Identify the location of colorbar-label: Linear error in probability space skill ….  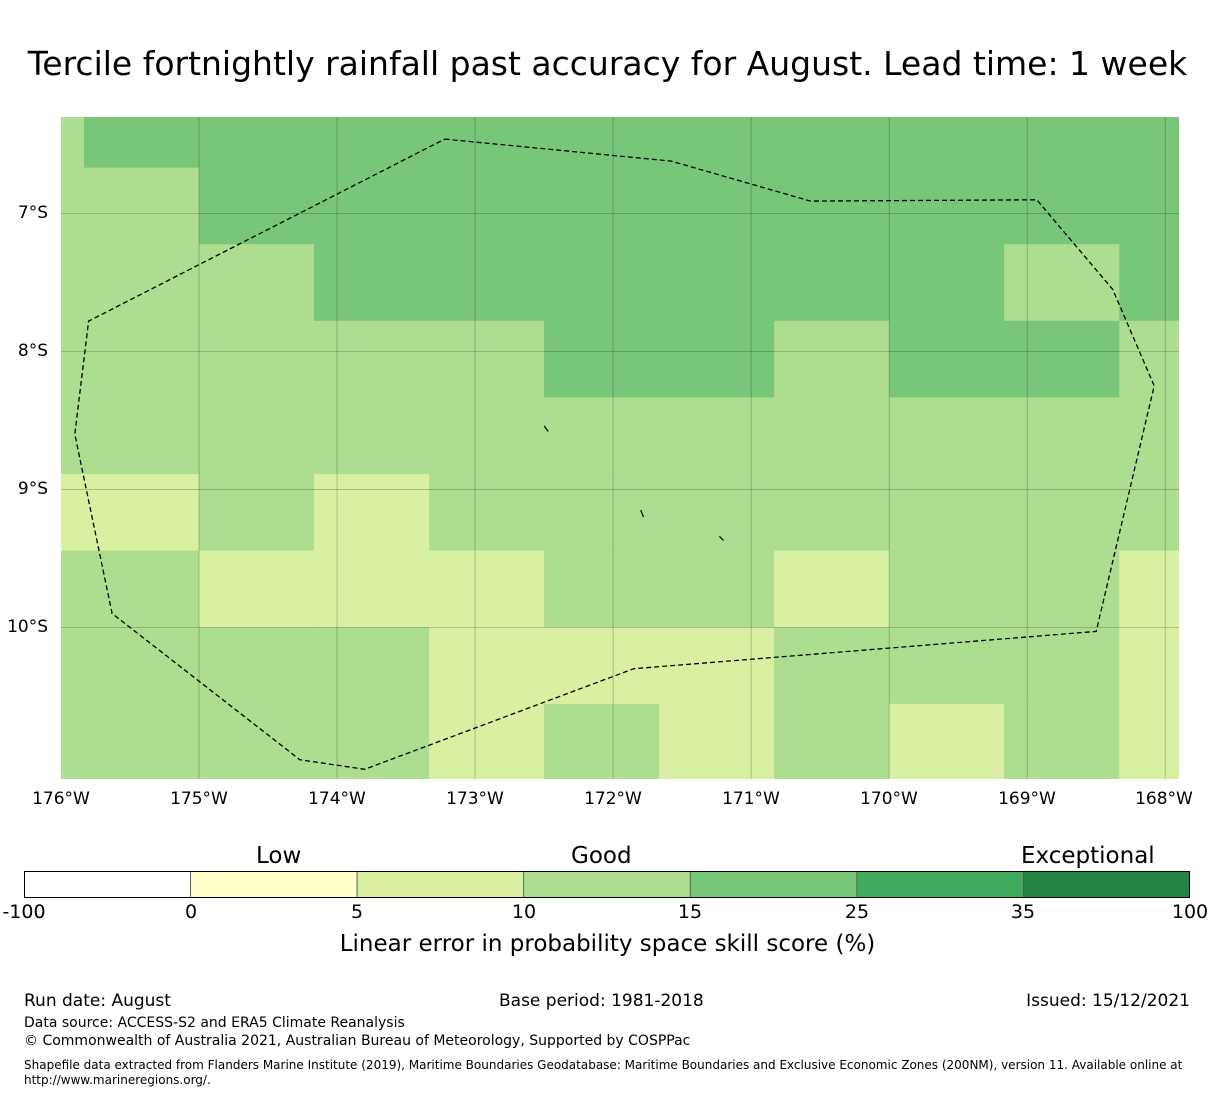
(607, 944).